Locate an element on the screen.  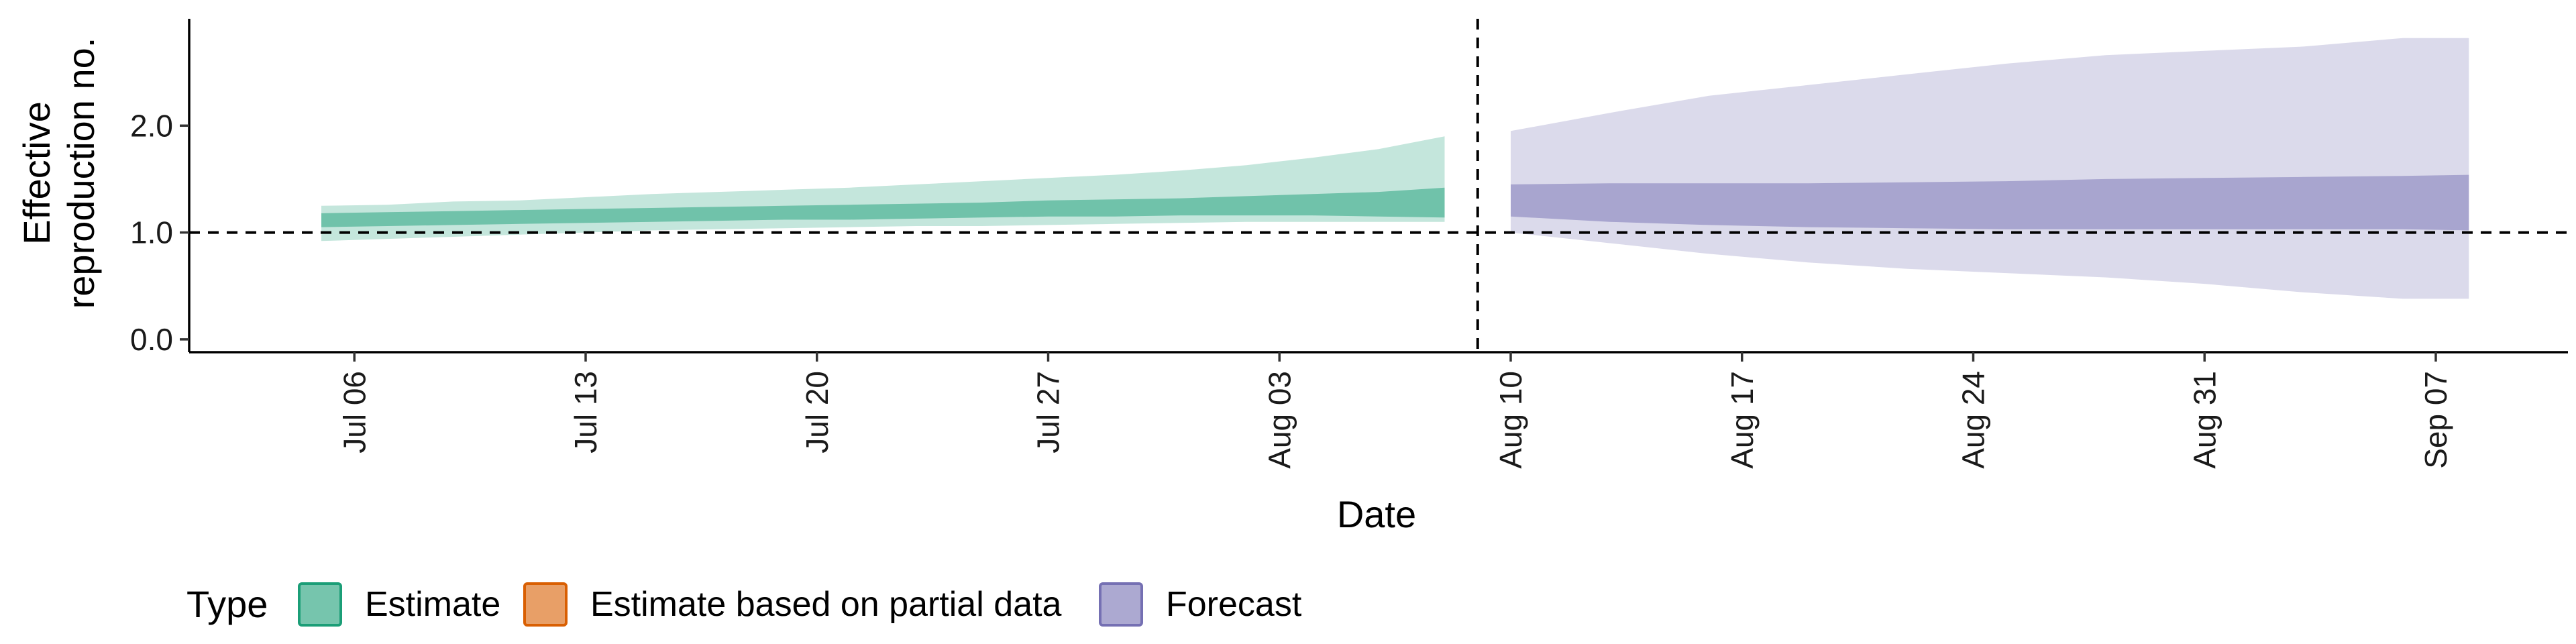
y-tick-label: 2.0 is located at coordinates (151, 125).